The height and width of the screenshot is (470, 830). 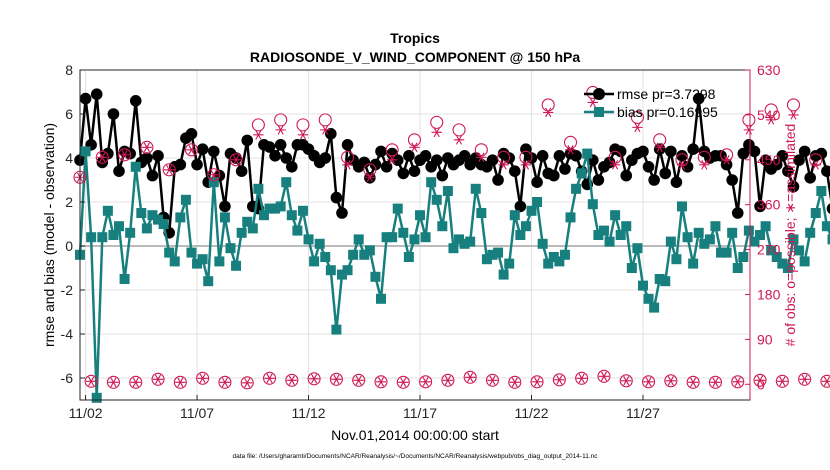 What do you see at coordinates (67, 378) in the screenshot?
I see `y-tick-label-left: -6` at bounding box center [67, 378].